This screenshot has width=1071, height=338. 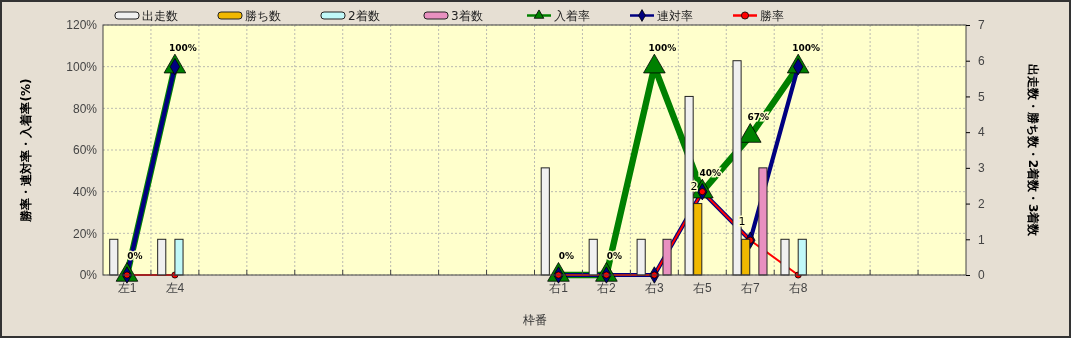 What do you see at coordinates (981, 96) in the screenshot?
I see `y2-tick-label: 5` at bounding box center [981, 96].